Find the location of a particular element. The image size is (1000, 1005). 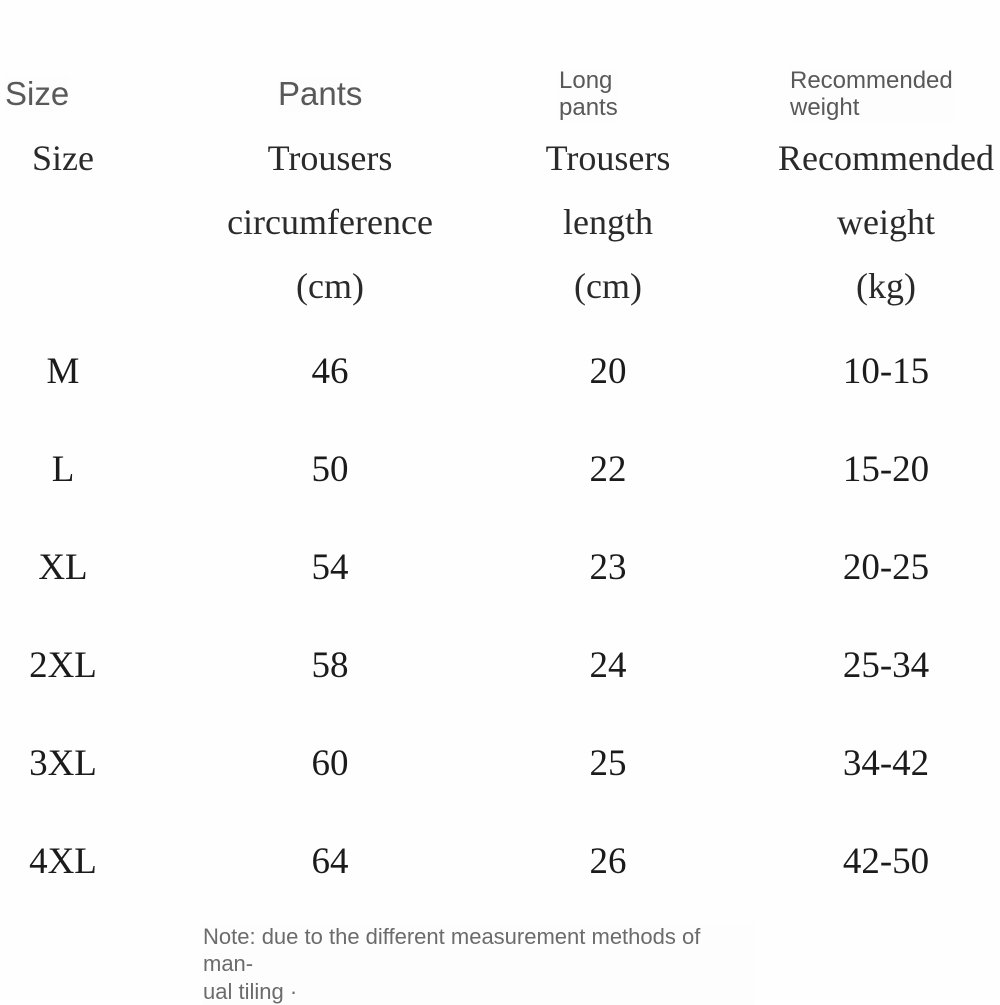

column-header-length-line2: length is located at coordinates (608, 222).